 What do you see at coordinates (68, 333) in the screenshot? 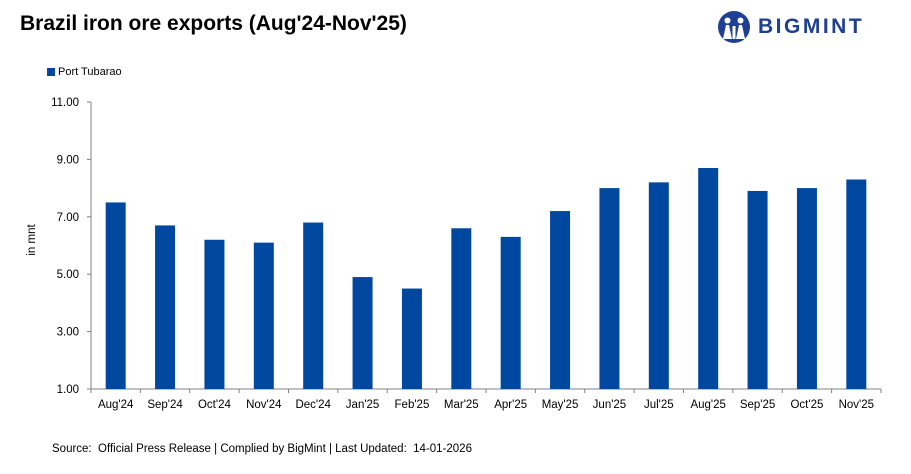
I see `y-tick-label: 3.00` at bounding box center [68, 333].